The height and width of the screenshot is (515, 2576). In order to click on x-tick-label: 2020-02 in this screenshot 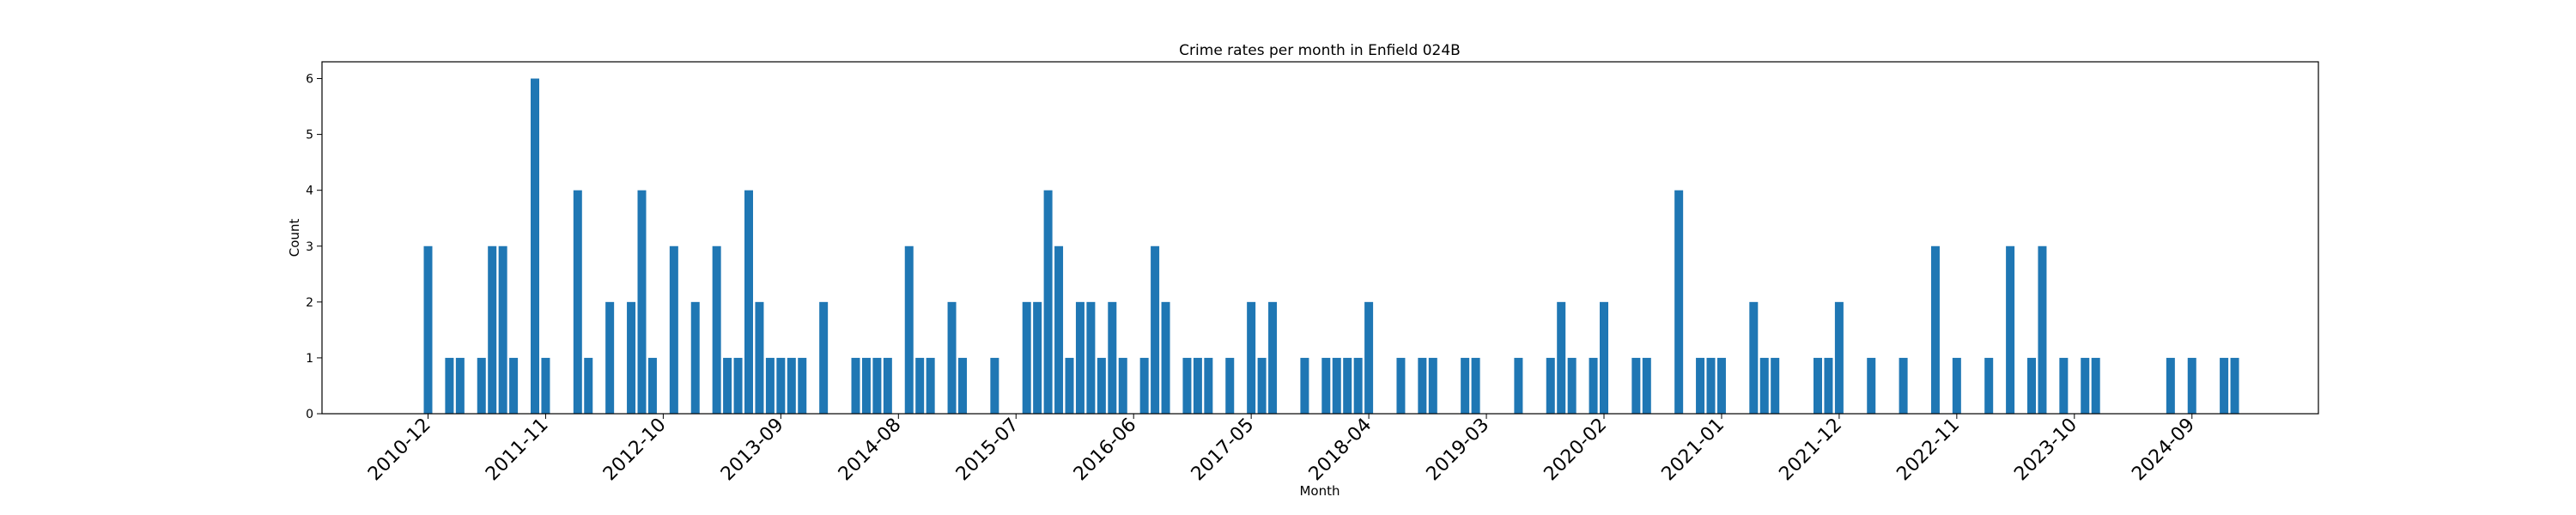, I will do `click(1576, 450)`.